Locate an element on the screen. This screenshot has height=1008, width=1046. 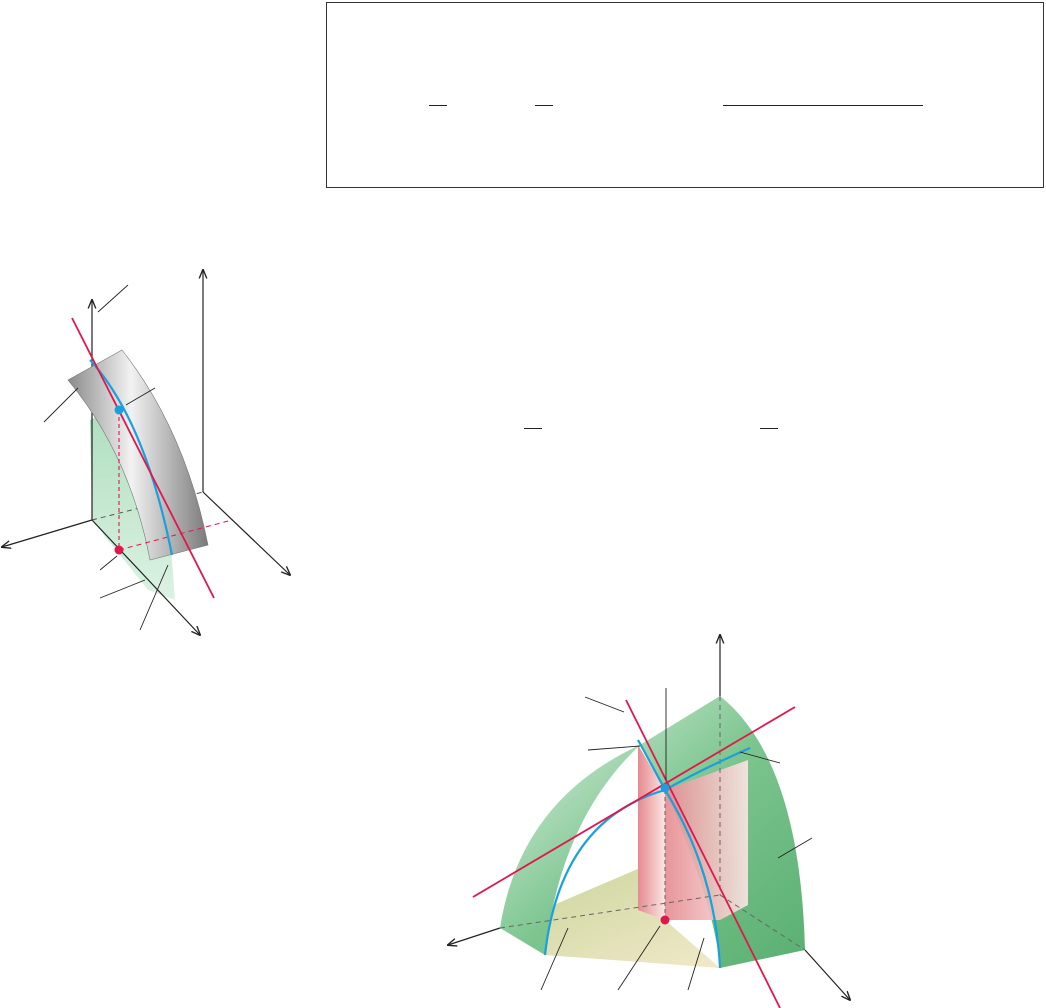
left-figure is located at coordinates (146, 452).